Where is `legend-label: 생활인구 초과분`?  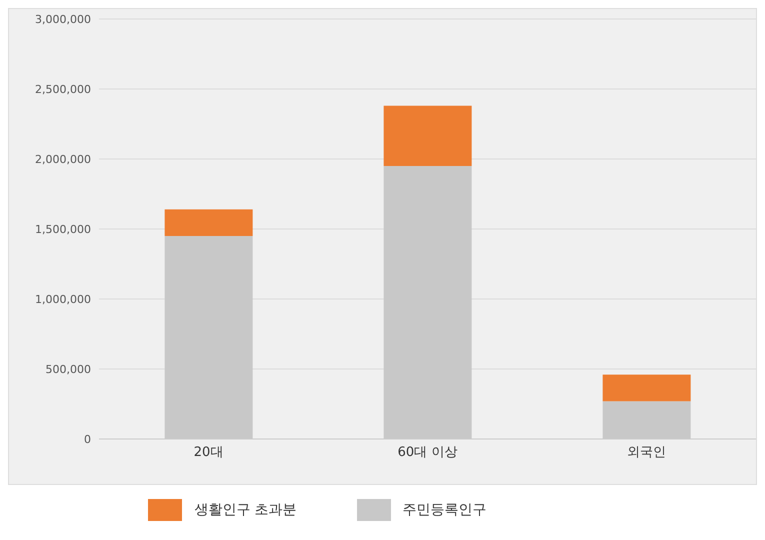 legend-label: 생활인구 초과분 is located at coordinates (245, 510).